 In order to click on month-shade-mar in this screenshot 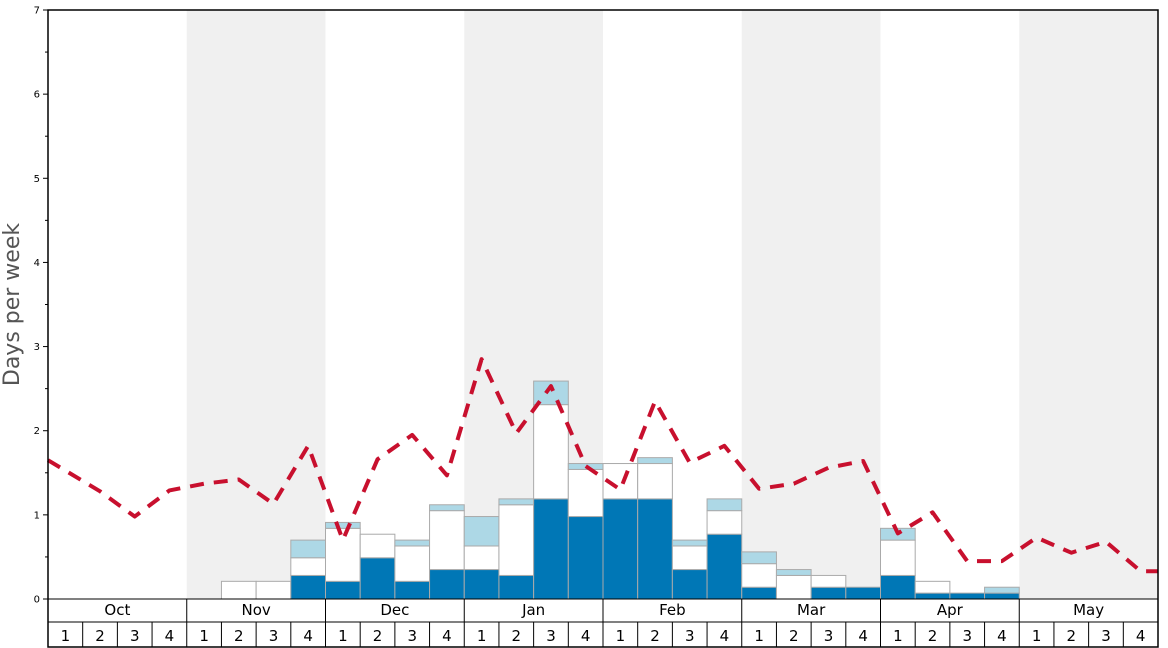, I will do `click(811, 304)`.